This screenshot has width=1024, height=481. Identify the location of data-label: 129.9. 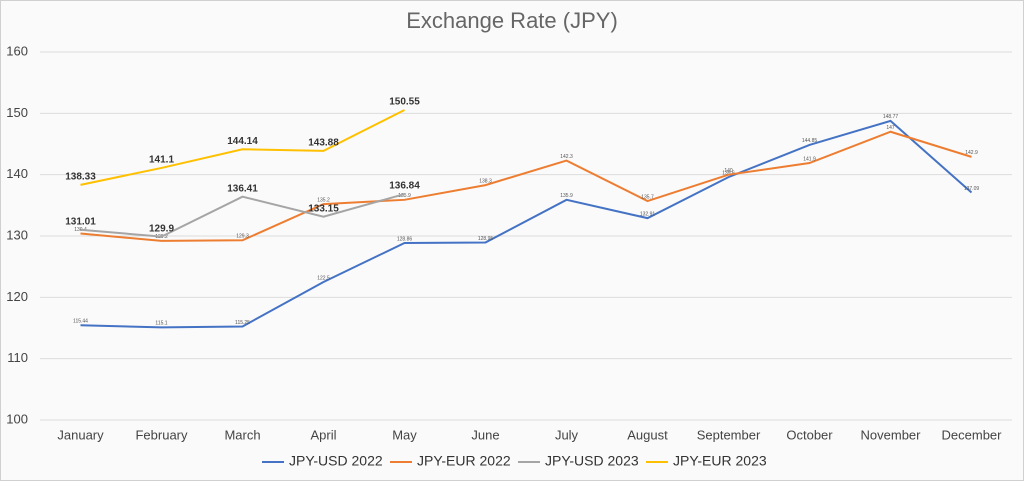
(161, 228).